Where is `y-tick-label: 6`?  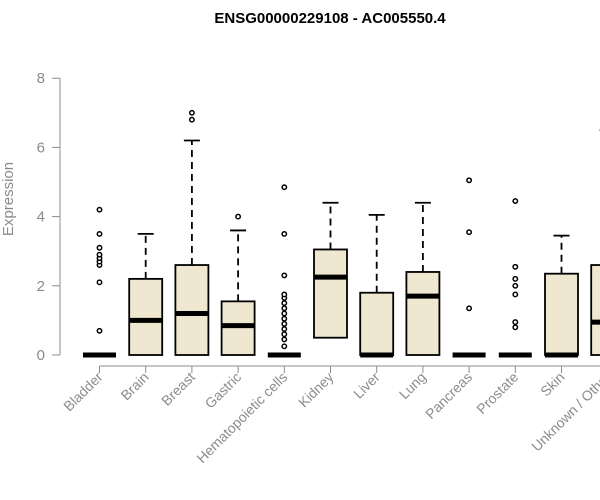
y-tick-label: 6 is located at coordinates (41, 147).